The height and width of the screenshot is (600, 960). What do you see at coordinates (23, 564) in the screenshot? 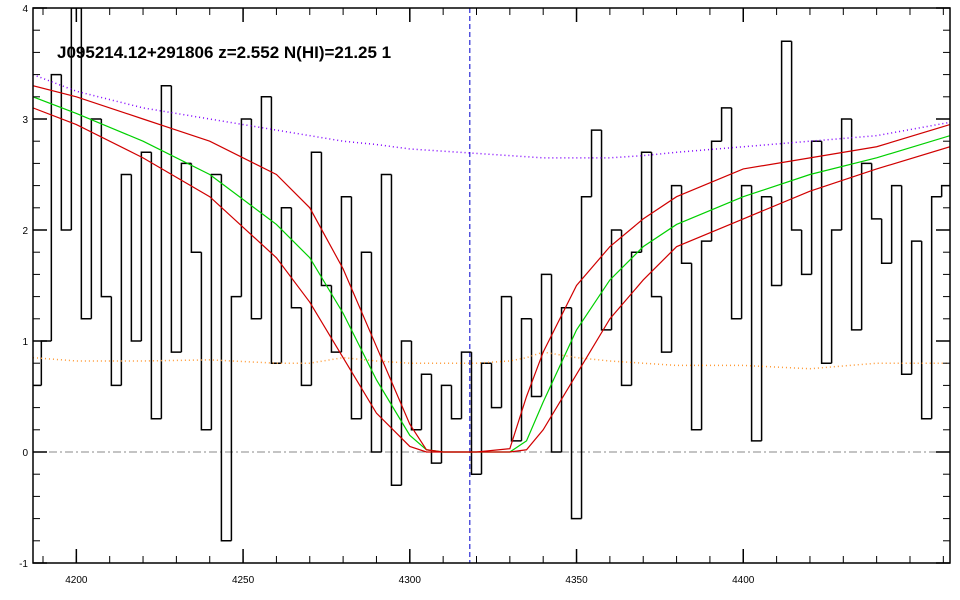
I see `y-tick-label: -1` at bounding box center [23, 564].